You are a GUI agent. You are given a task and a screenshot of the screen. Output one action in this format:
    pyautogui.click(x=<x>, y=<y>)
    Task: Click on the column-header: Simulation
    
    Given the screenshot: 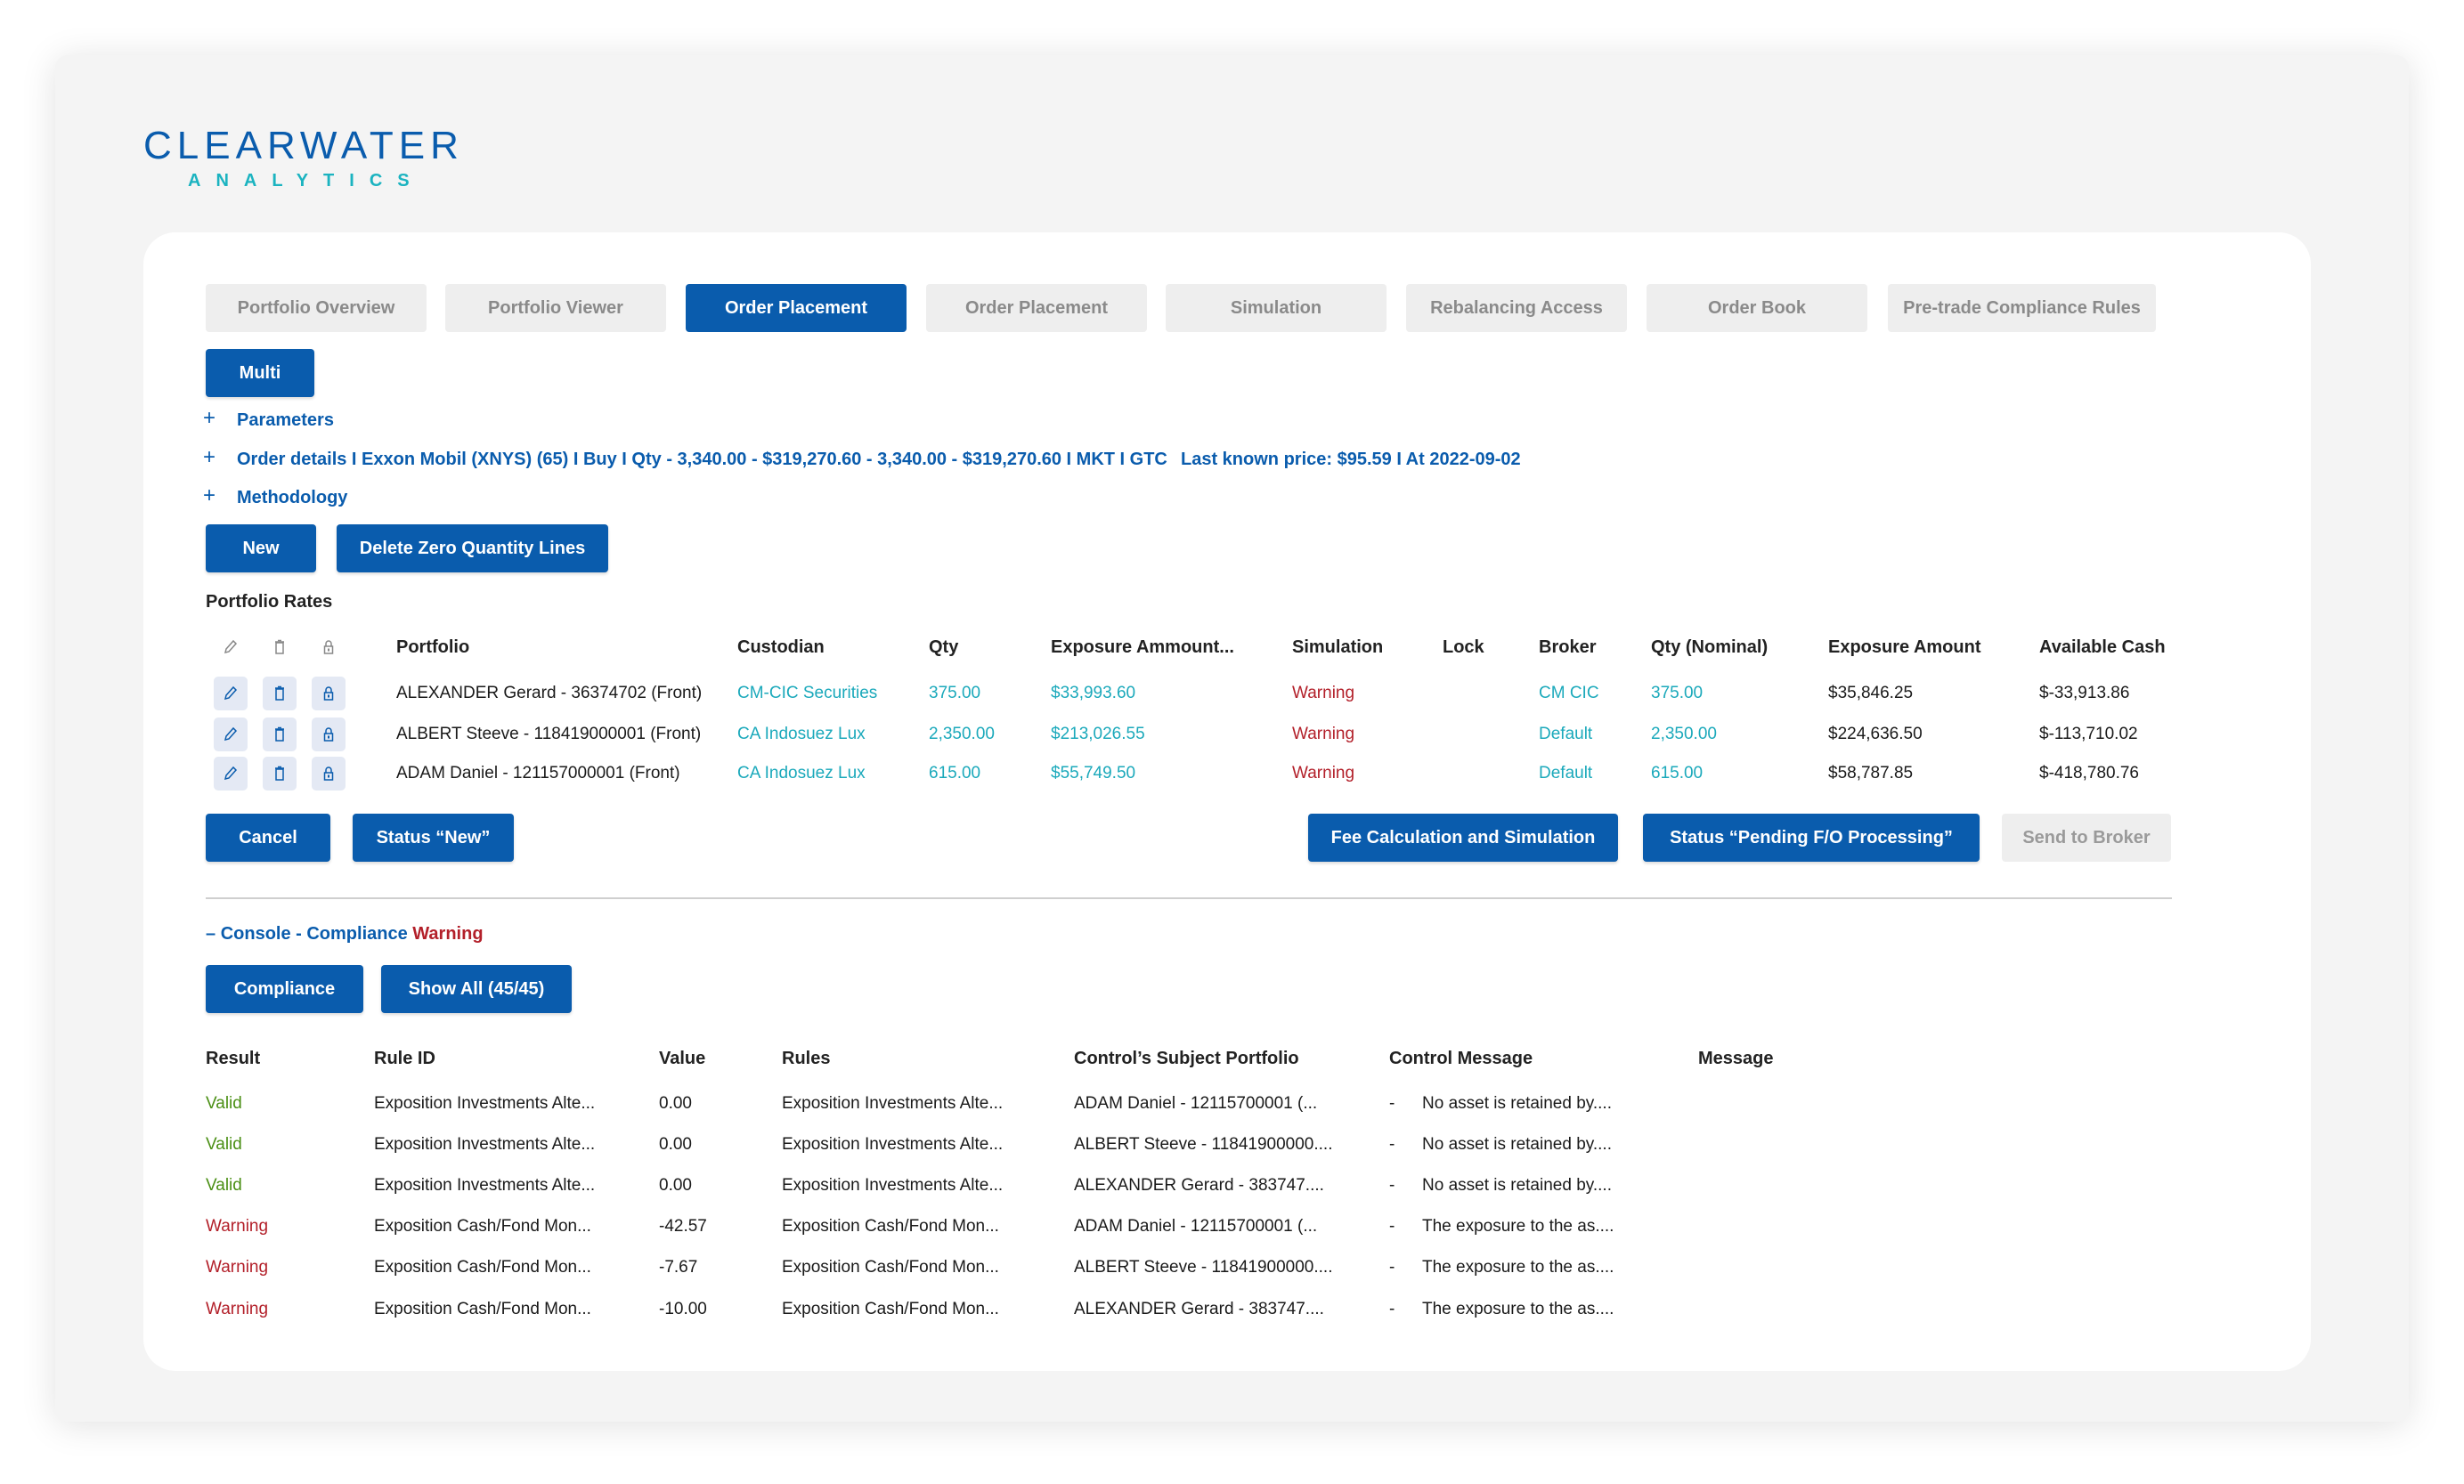 What is the action you would take?
    pyautogui.click(x=1338, y=647)
    